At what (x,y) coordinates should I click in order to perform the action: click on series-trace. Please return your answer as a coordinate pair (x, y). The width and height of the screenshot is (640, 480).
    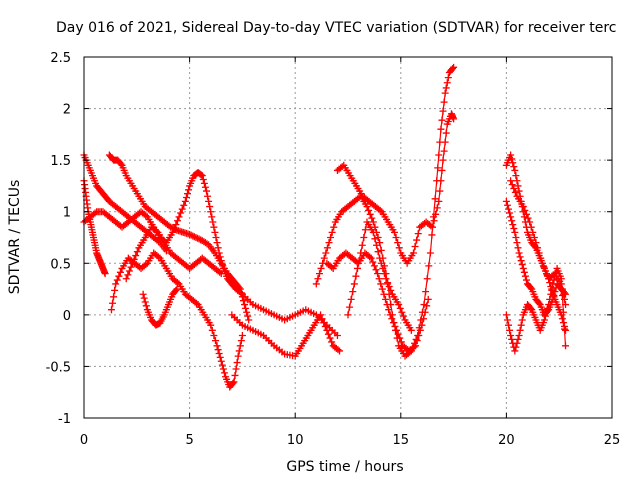
    Looking at the image, I should click on (179, 237).